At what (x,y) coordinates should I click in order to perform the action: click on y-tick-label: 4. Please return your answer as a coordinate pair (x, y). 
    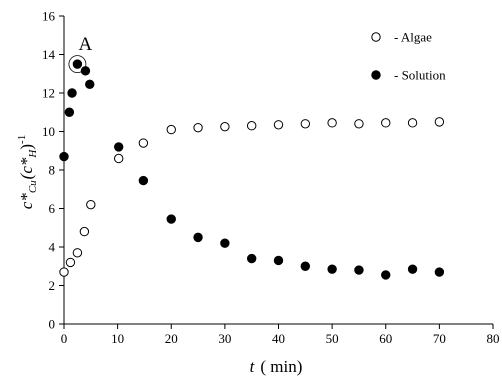
    Looking at the image, I should click on (52, 247).